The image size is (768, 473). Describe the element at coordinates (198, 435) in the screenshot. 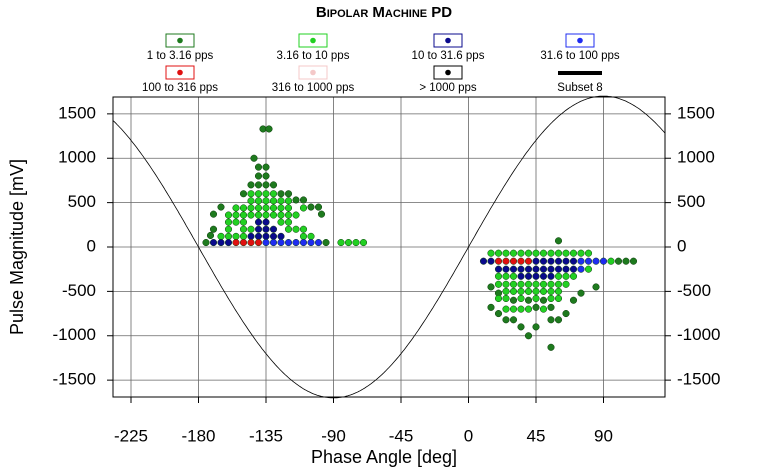

I see `x-tick-label: -180` at that location.